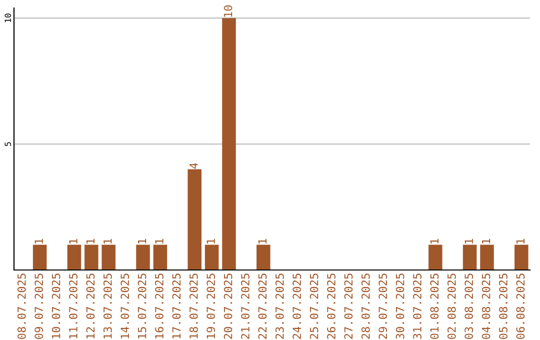  I want to click on x-tick-label: 24.07.2025, so click(297, 306).